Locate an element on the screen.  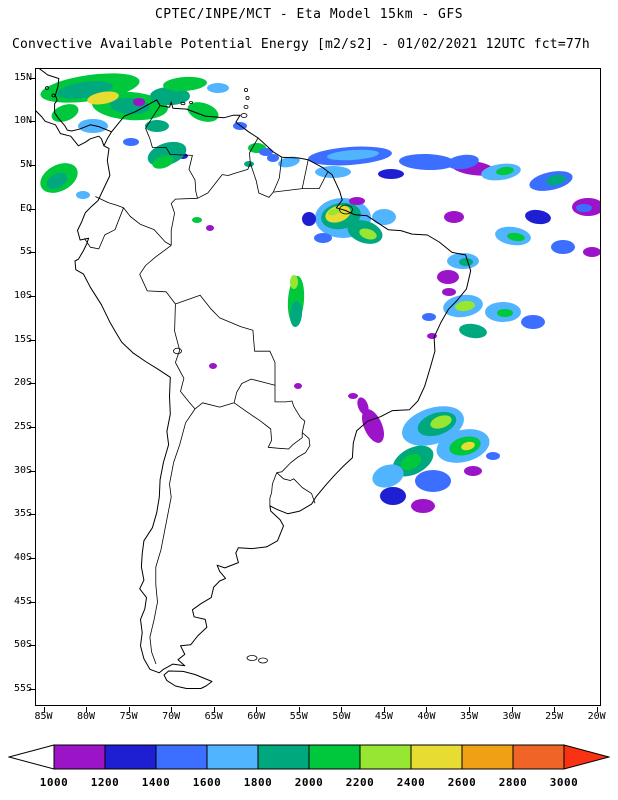
lon-axis-label: 55W is located at coordinates (298, 716).